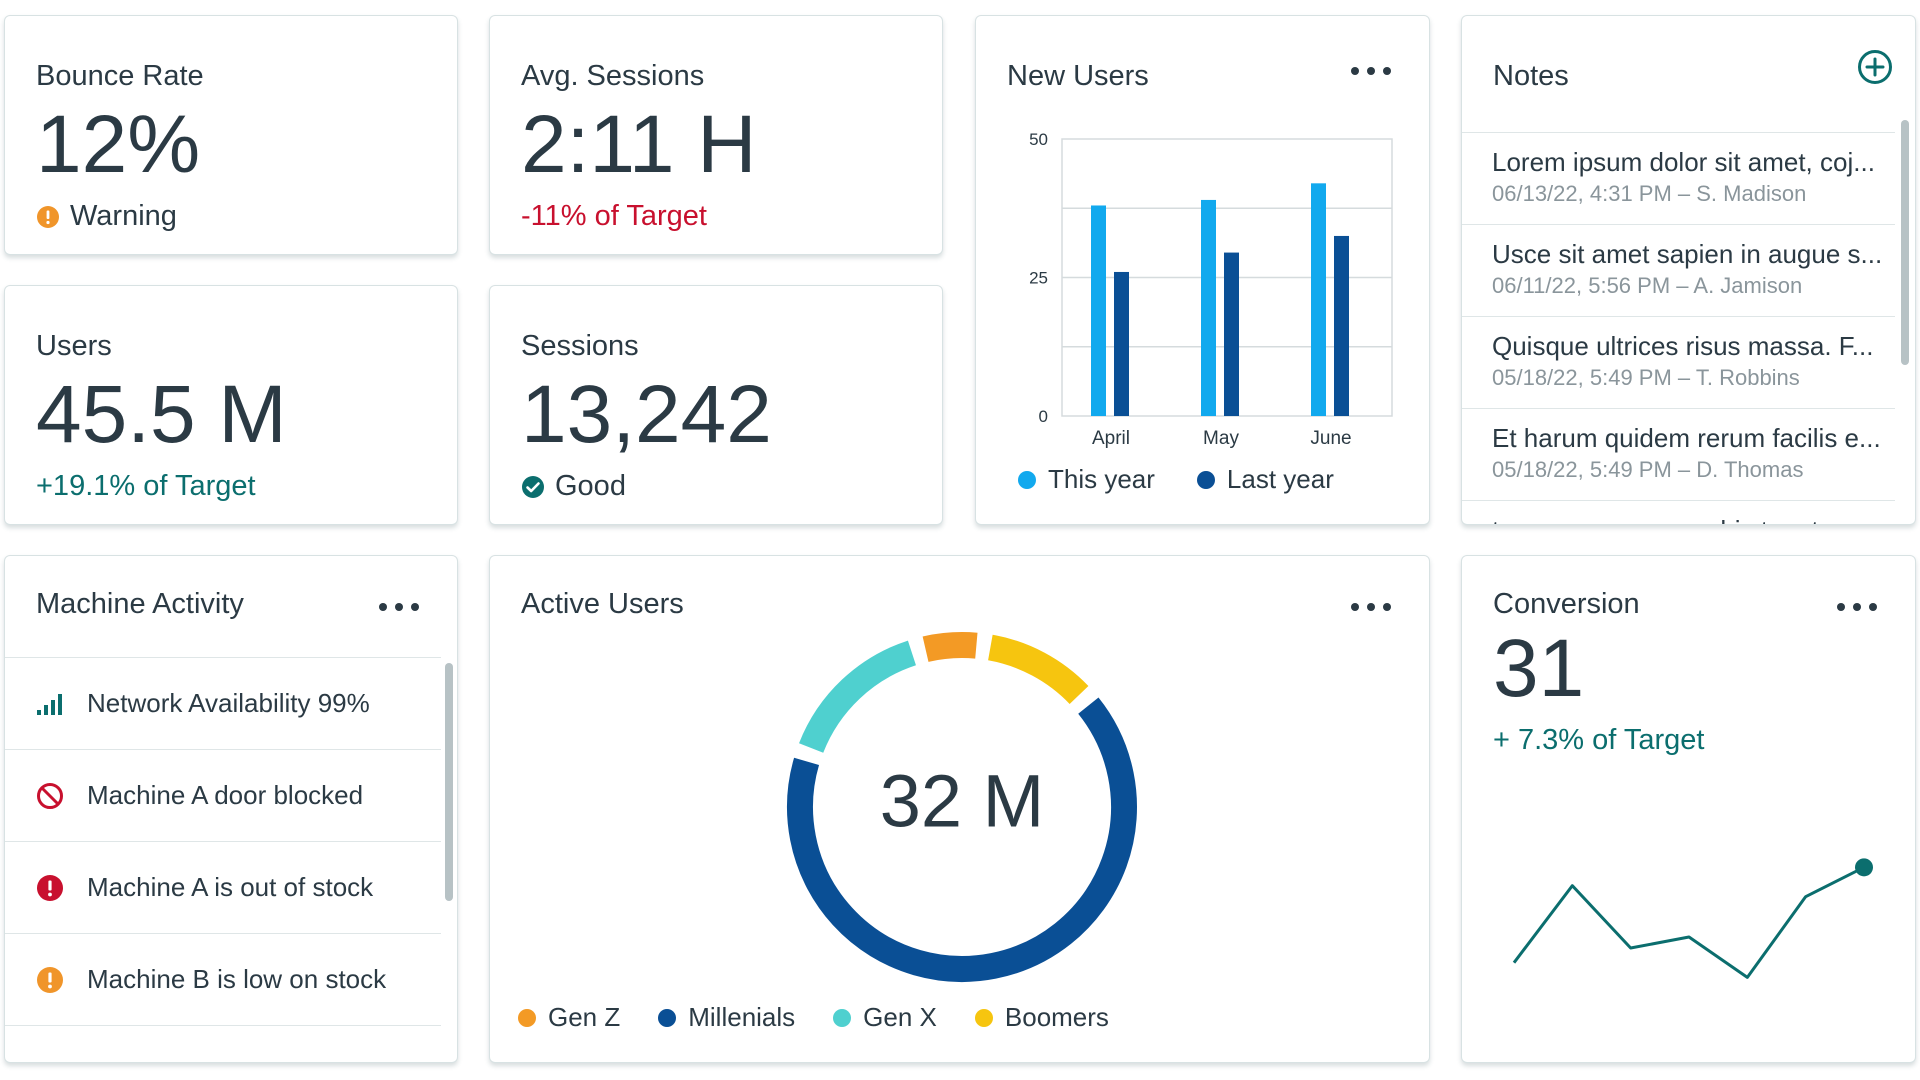  I want to click on check-circle-icon, so click(533, 486).